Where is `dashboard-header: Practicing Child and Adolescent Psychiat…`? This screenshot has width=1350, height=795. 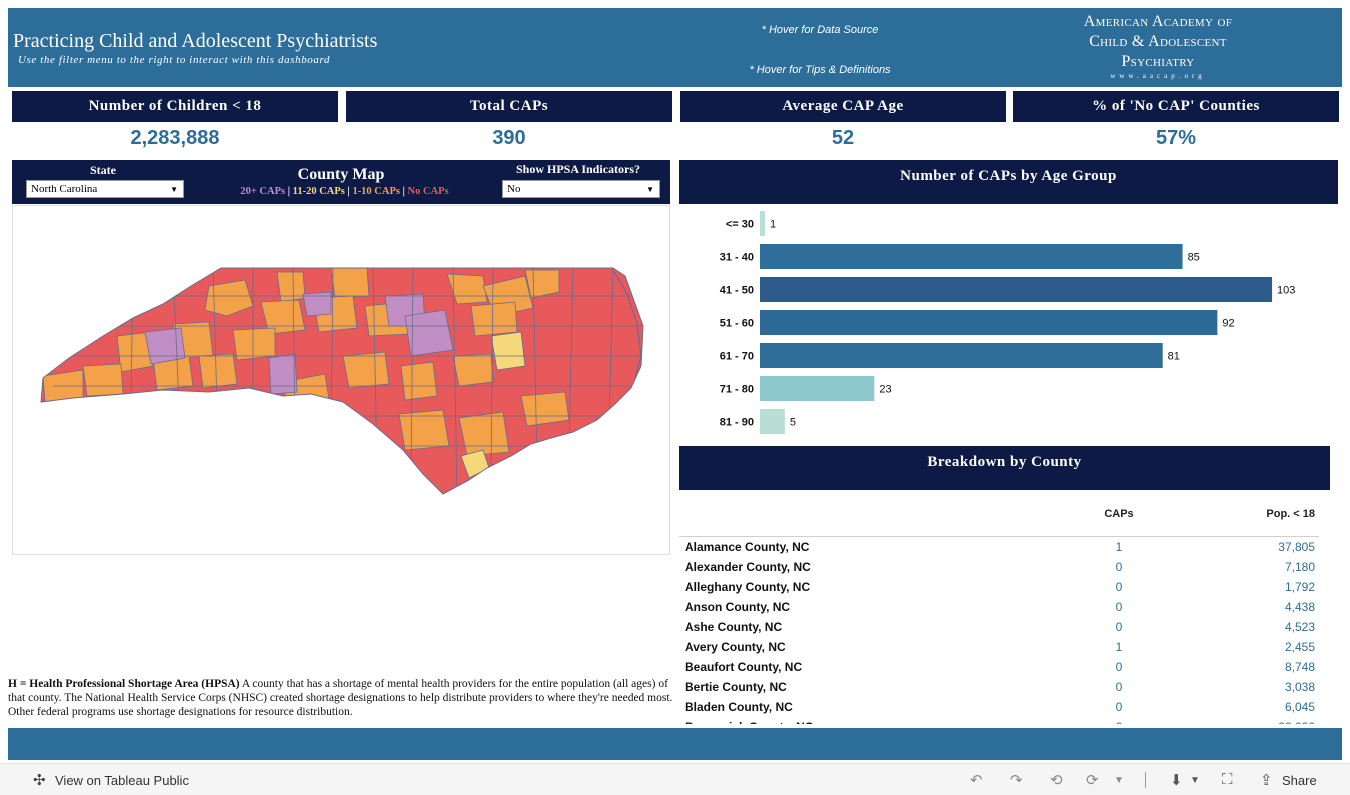 dashboard-header: Practicing Child and Adolescent Psychiat… is located at coordinates (675, 47).